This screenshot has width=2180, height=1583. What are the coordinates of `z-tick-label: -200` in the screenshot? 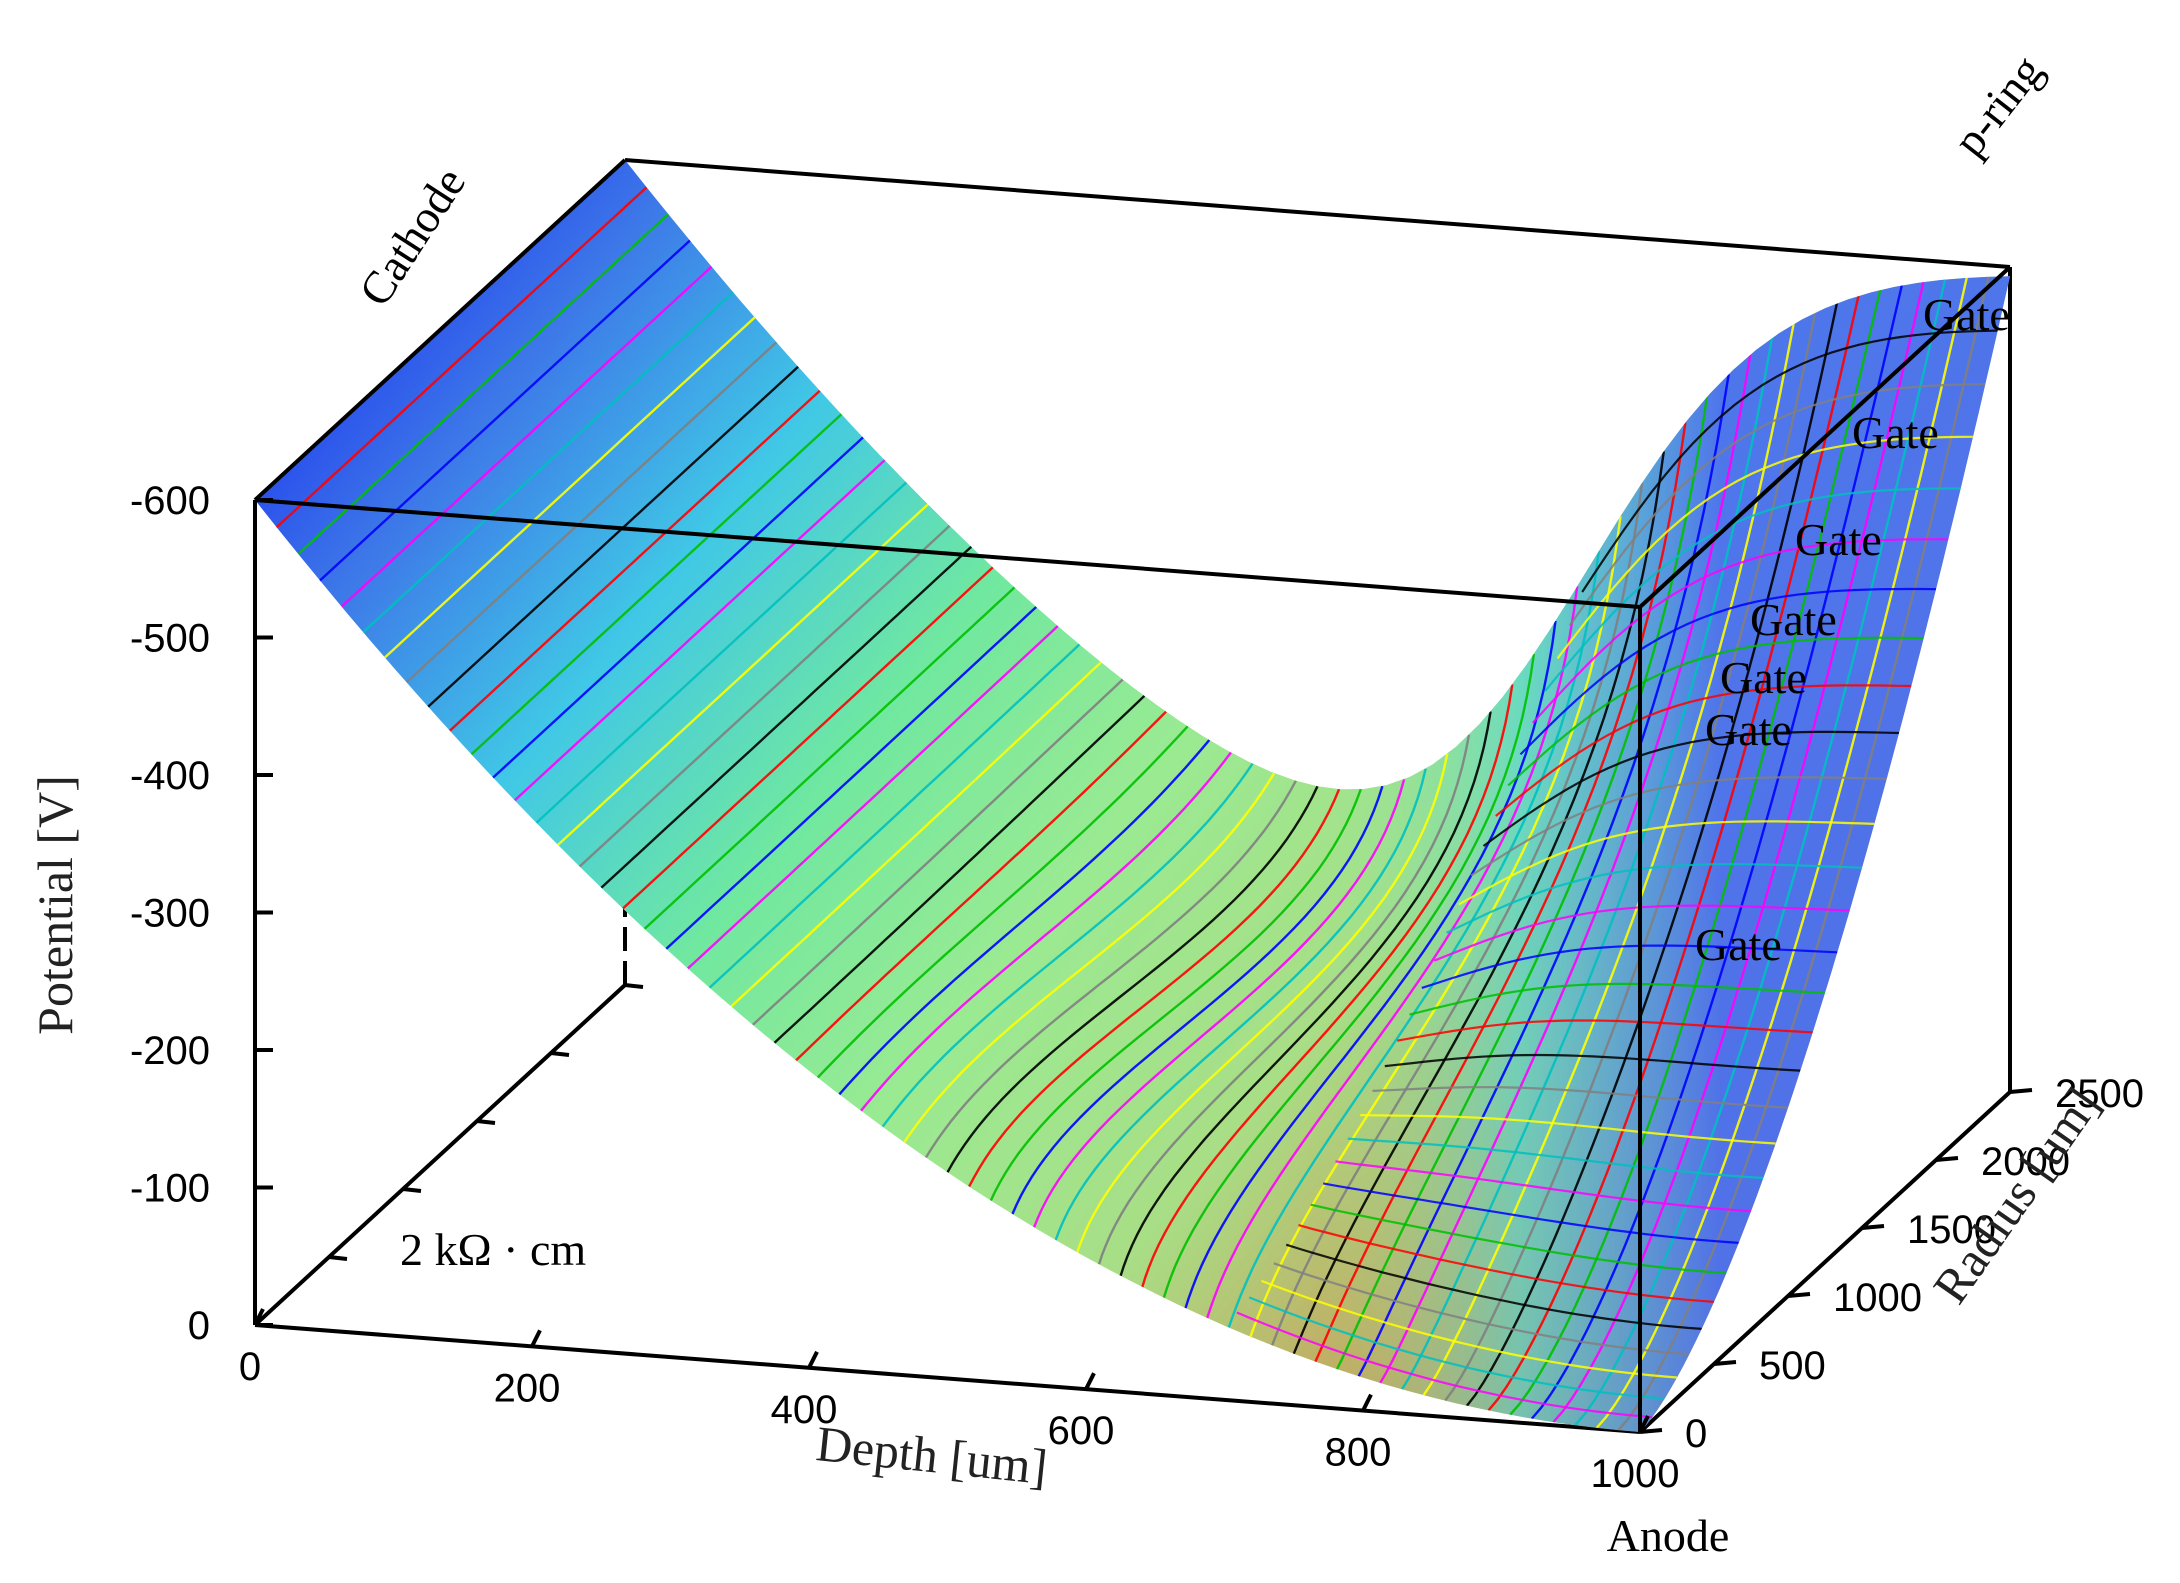 It's located at (170, 1051).